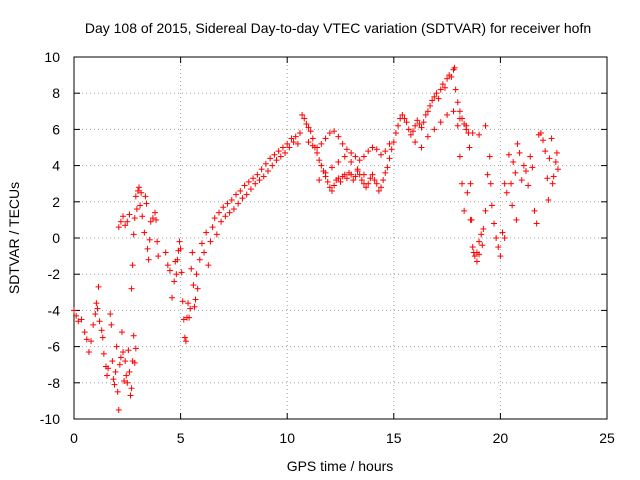 Image resolution: width=640 pixels, height=480 pixels. Describe the element at coordinates (607, 438) in the screenshot. I see `x-tick-label: 25` at that location.